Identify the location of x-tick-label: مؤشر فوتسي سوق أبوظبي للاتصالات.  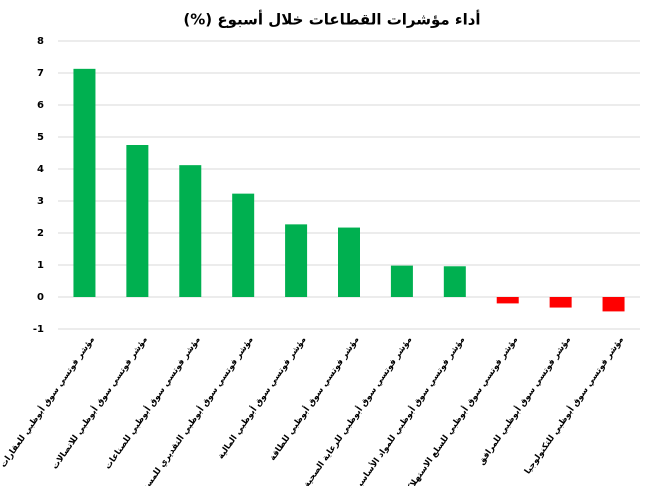
(99, 403).